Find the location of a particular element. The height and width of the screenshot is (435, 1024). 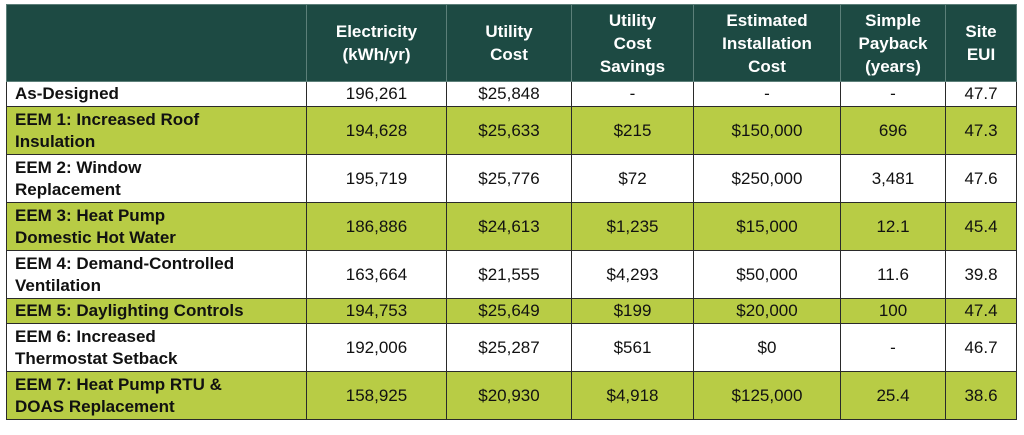

cell-savings: $4,918 is located at coordinates (632, 395).